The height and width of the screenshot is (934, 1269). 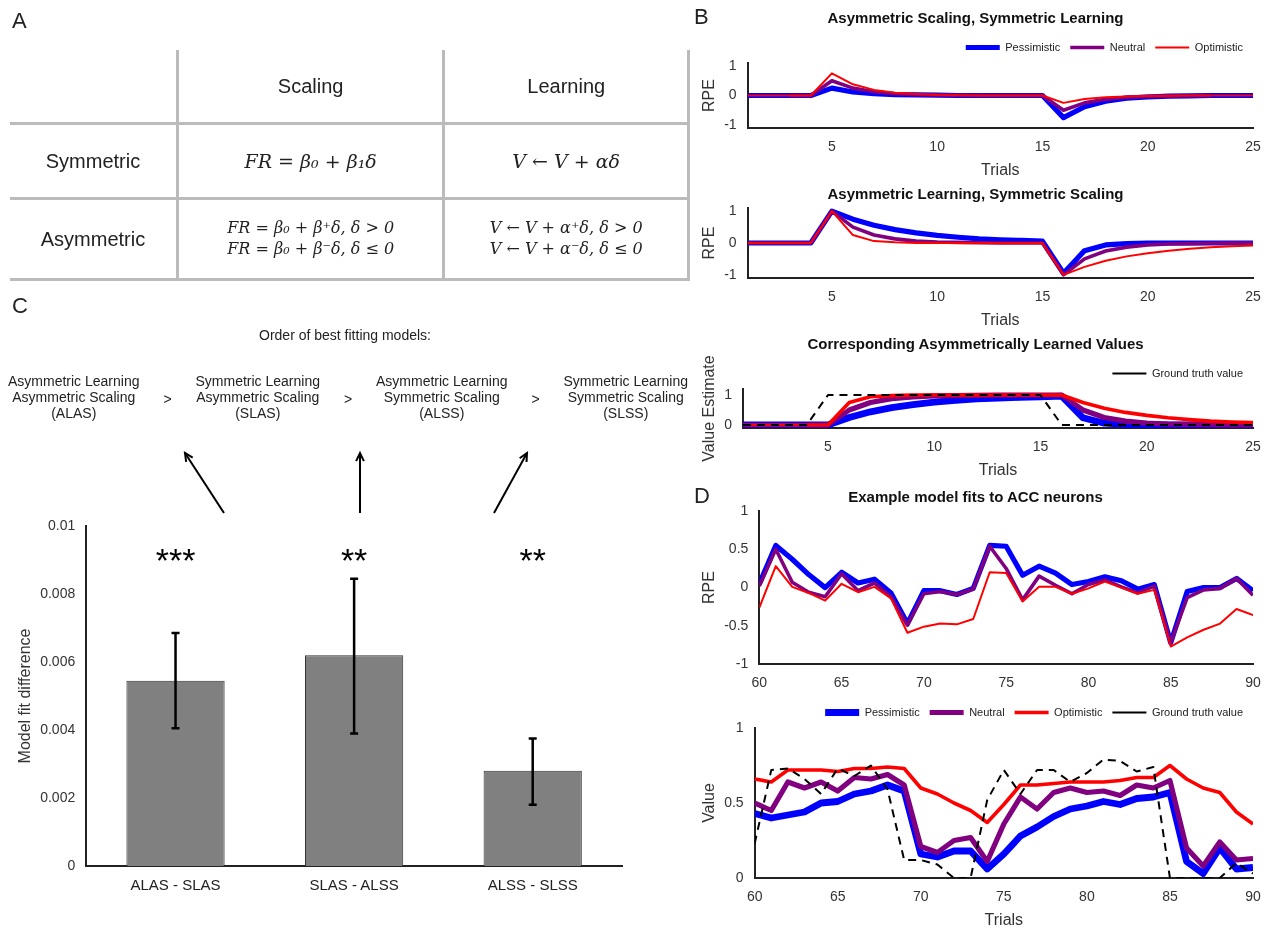 What do you see at coordinates (566, 239) in the screenshot?
I see `text: V ← V + α⁺δ, δ > 0 V ← V + α⁻δ, δ ≤ 0` at bounding box center [566, 239].